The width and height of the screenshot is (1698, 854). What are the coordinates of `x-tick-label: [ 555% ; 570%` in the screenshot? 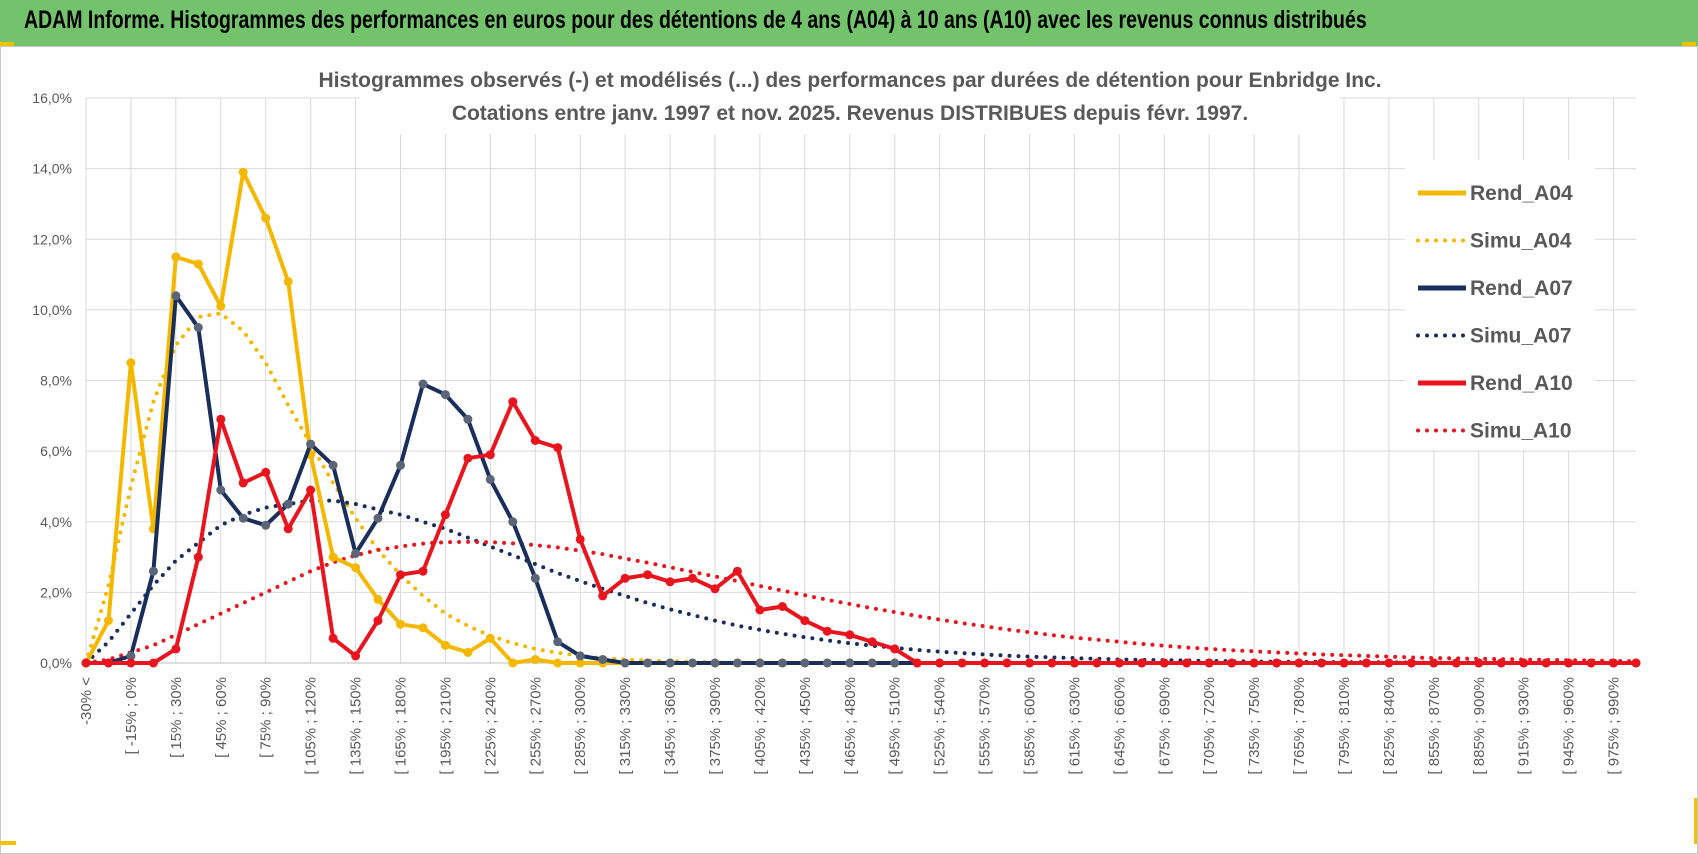 It's located at (985, 726).